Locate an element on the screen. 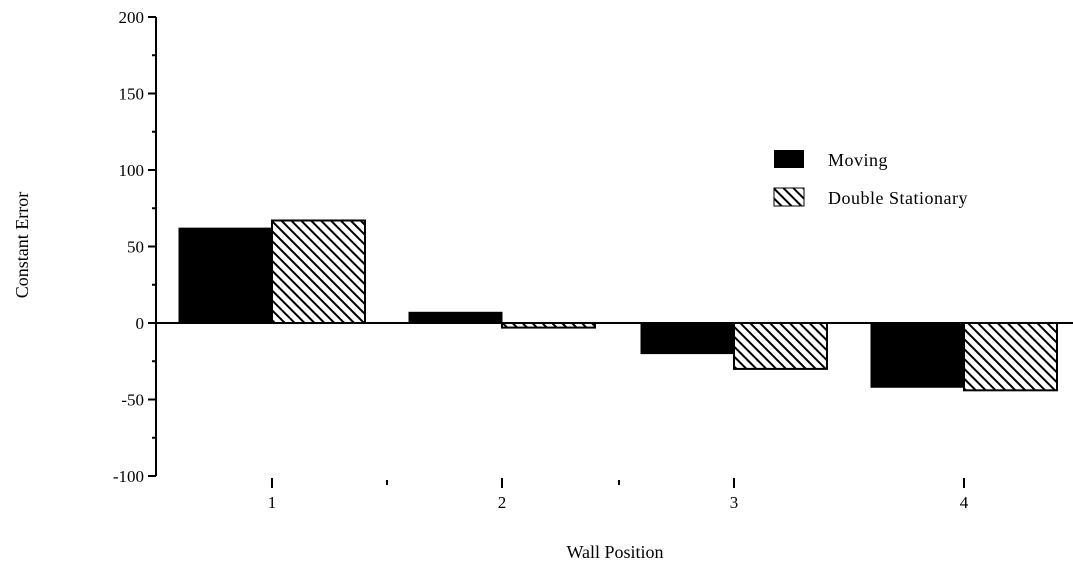 This screenshot has width=1073, height=565. y-tick-label: 0 is located at coordinates (140, 323).